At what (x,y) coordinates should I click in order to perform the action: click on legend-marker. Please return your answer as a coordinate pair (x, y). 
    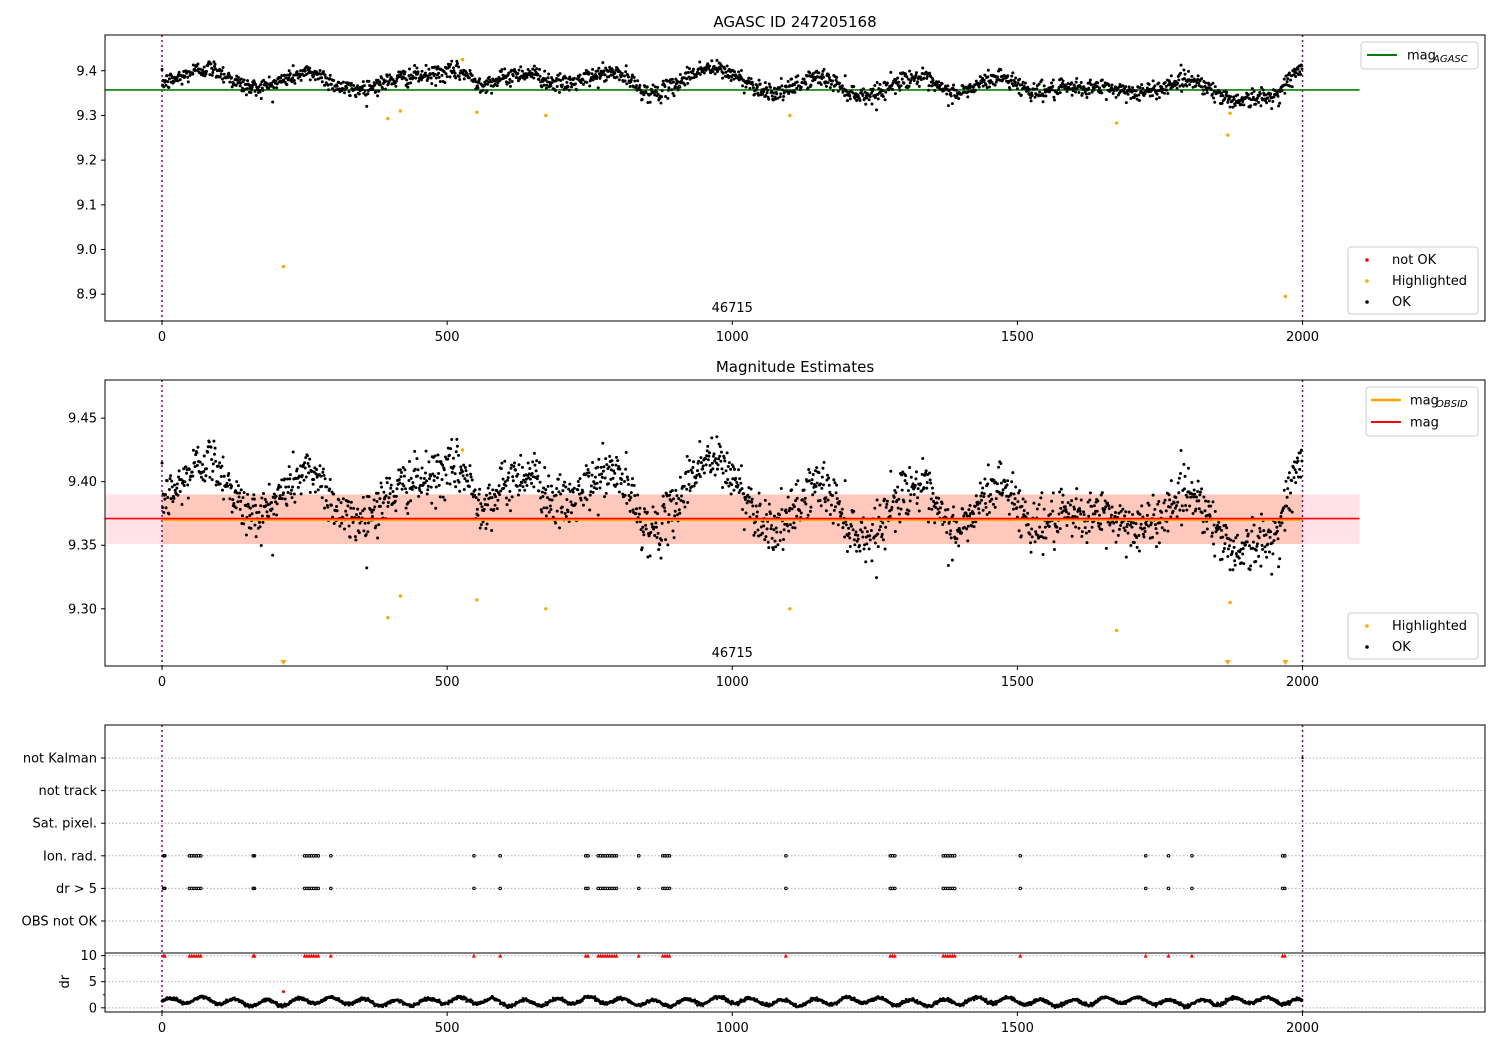
    Looking at the image, I should click on (1367, 626).